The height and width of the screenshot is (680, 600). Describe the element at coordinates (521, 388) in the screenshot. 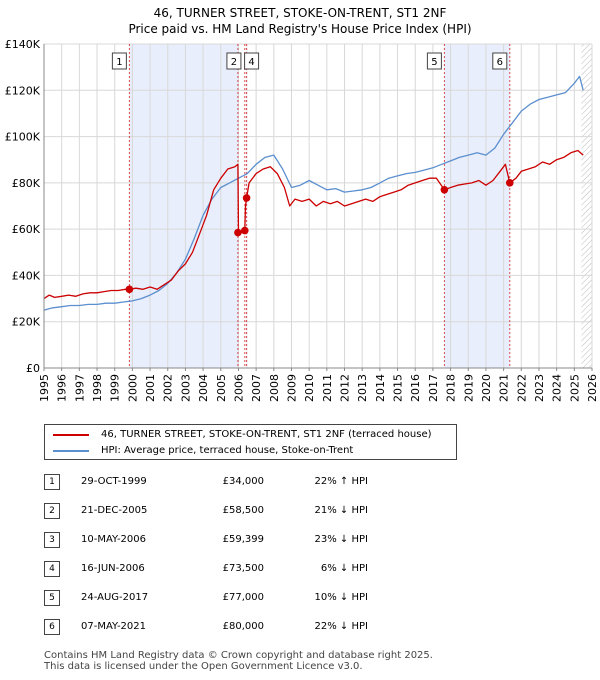

I see `x-tick-label: 2022` at that location.